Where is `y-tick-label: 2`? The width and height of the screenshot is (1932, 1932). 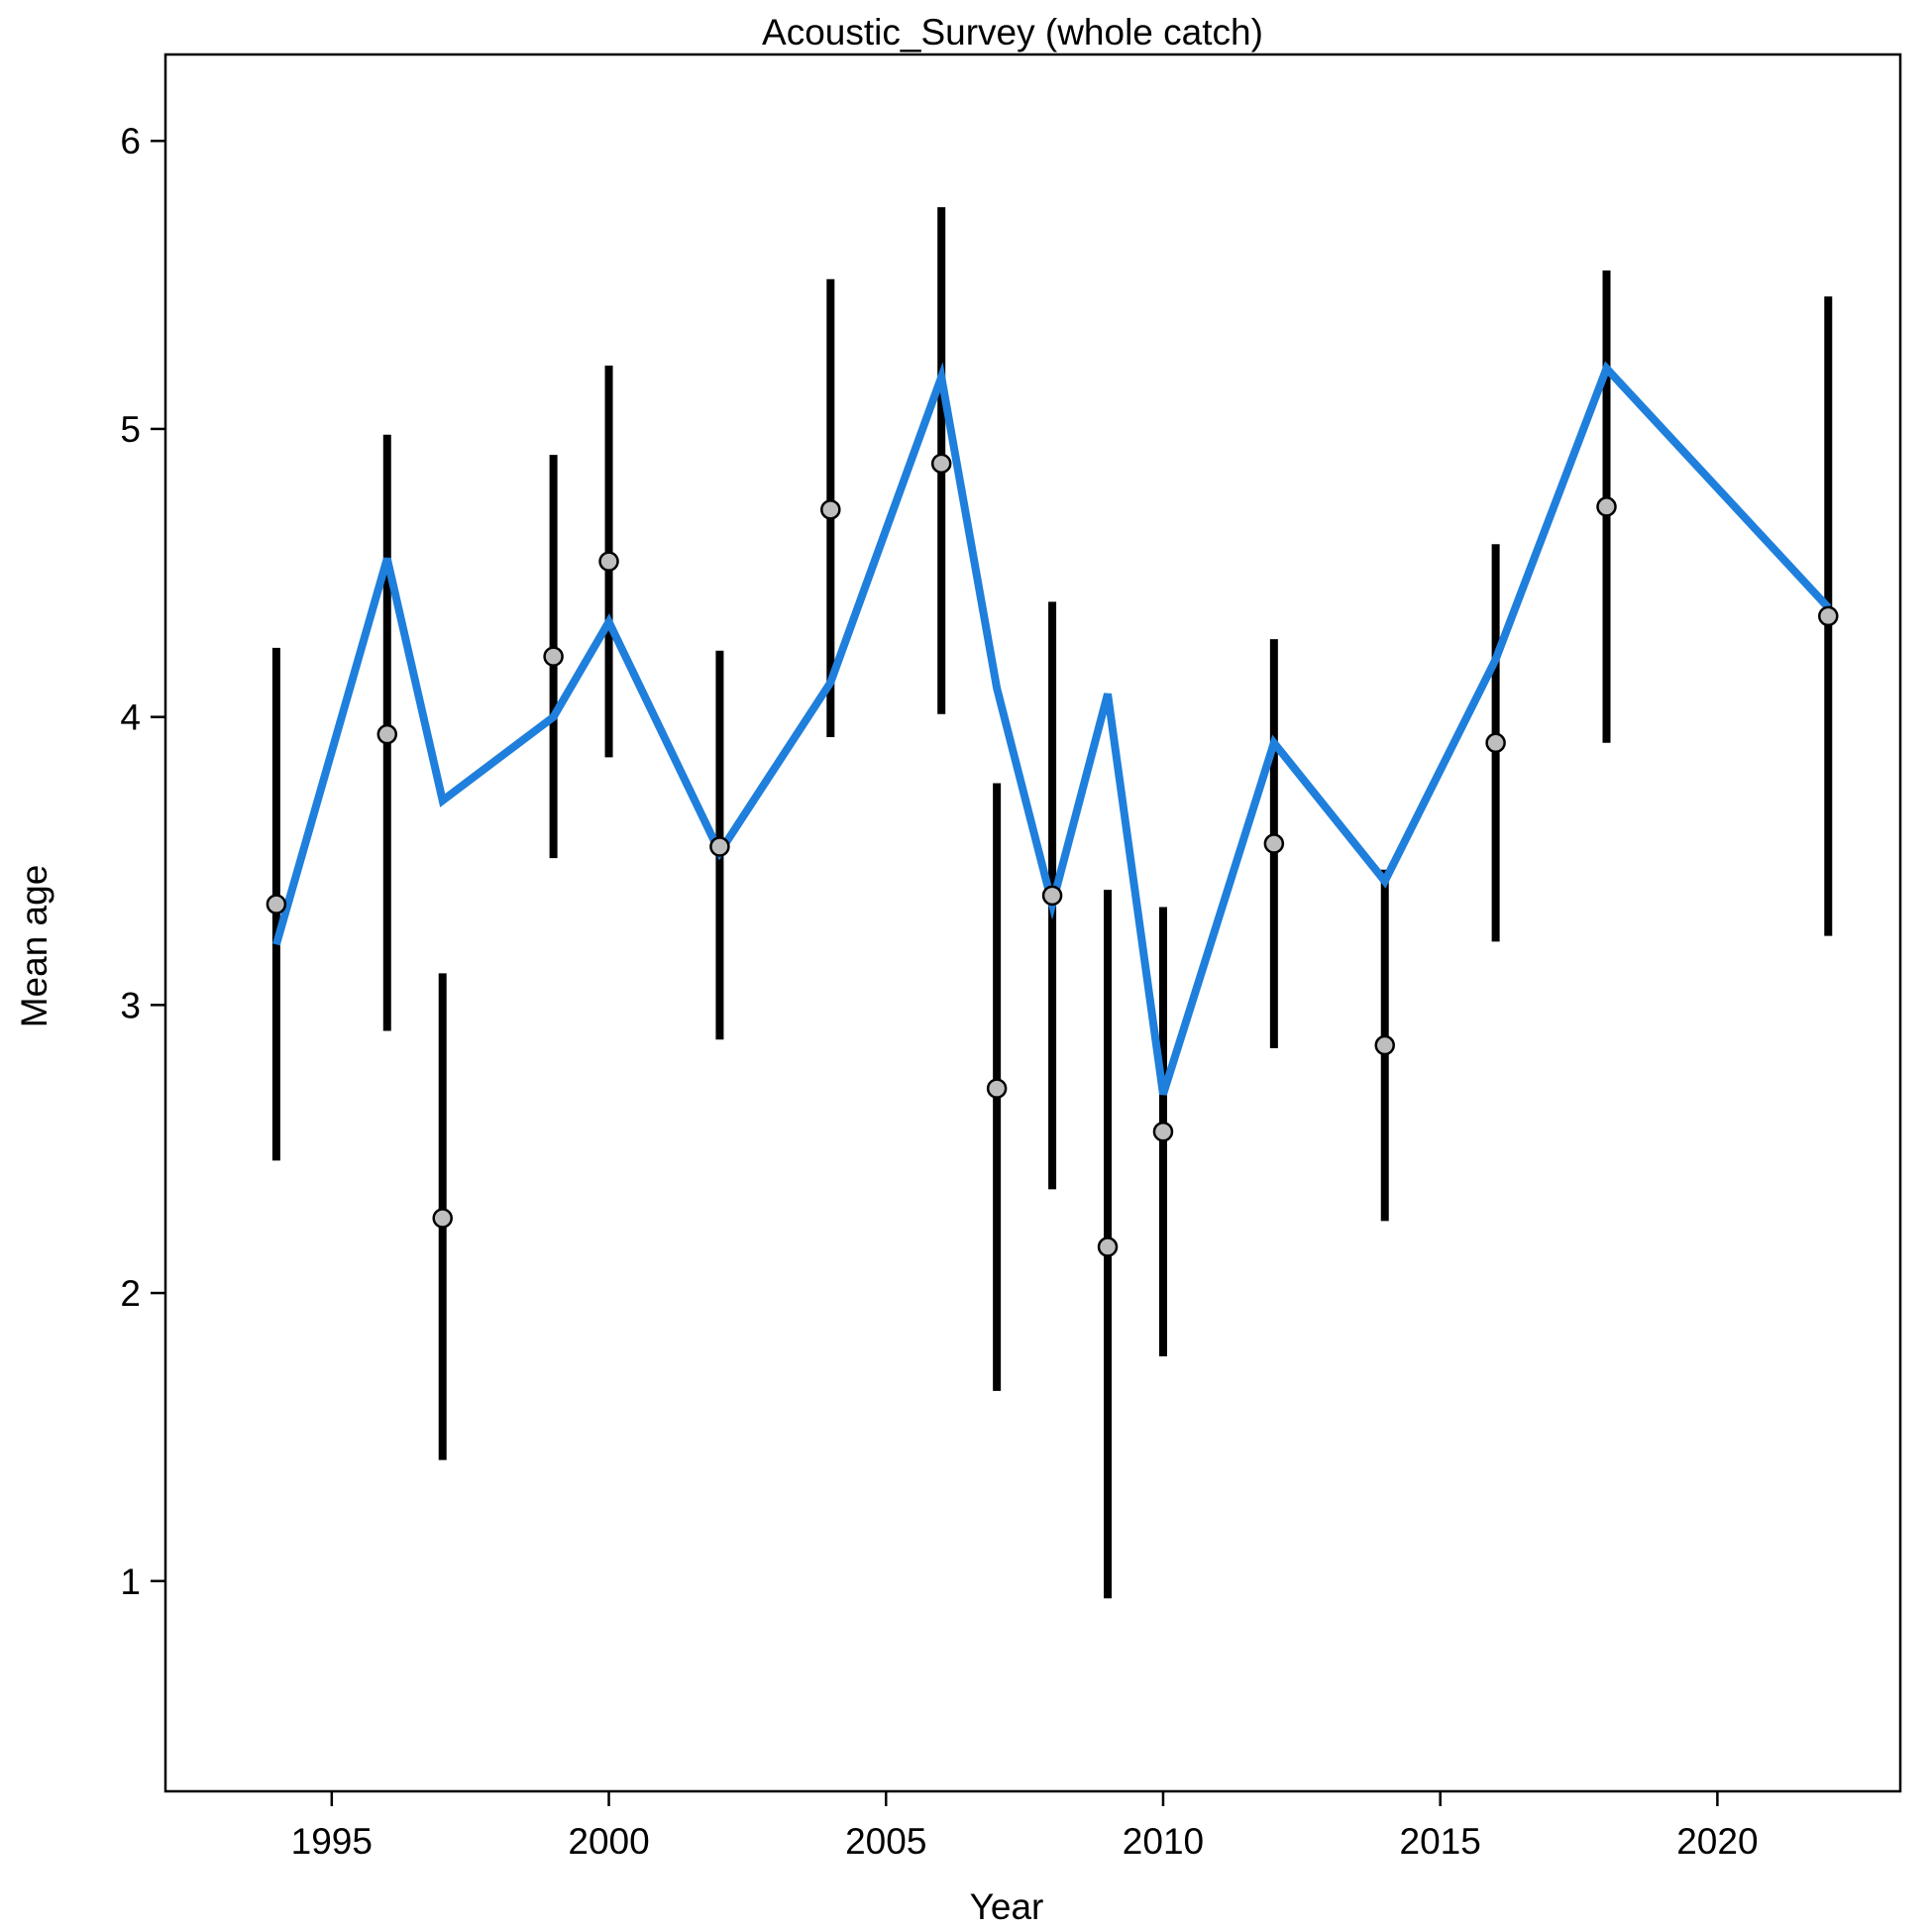
y-tick-label: 2 is located at coordinates (130, 1294).